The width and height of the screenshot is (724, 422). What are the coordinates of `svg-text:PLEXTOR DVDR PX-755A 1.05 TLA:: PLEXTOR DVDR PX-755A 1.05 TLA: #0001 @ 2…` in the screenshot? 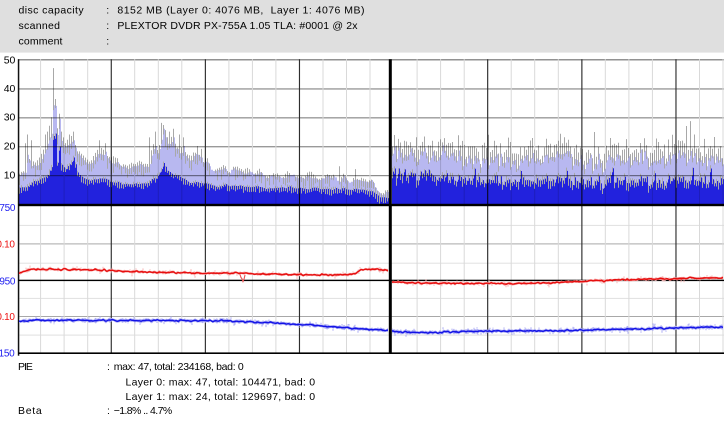 It's located at (237, 26).